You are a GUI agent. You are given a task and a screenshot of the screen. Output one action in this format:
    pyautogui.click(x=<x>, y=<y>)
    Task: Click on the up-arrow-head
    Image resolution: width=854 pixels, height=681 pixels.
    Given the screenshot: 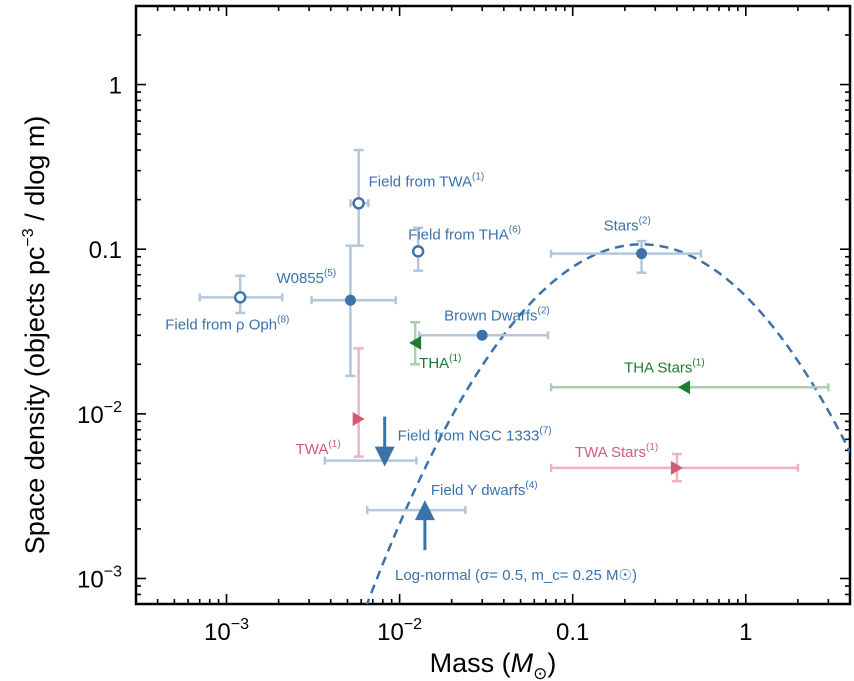 What is the action you would take?
    pyautogui.click(x=424, y=510)
    